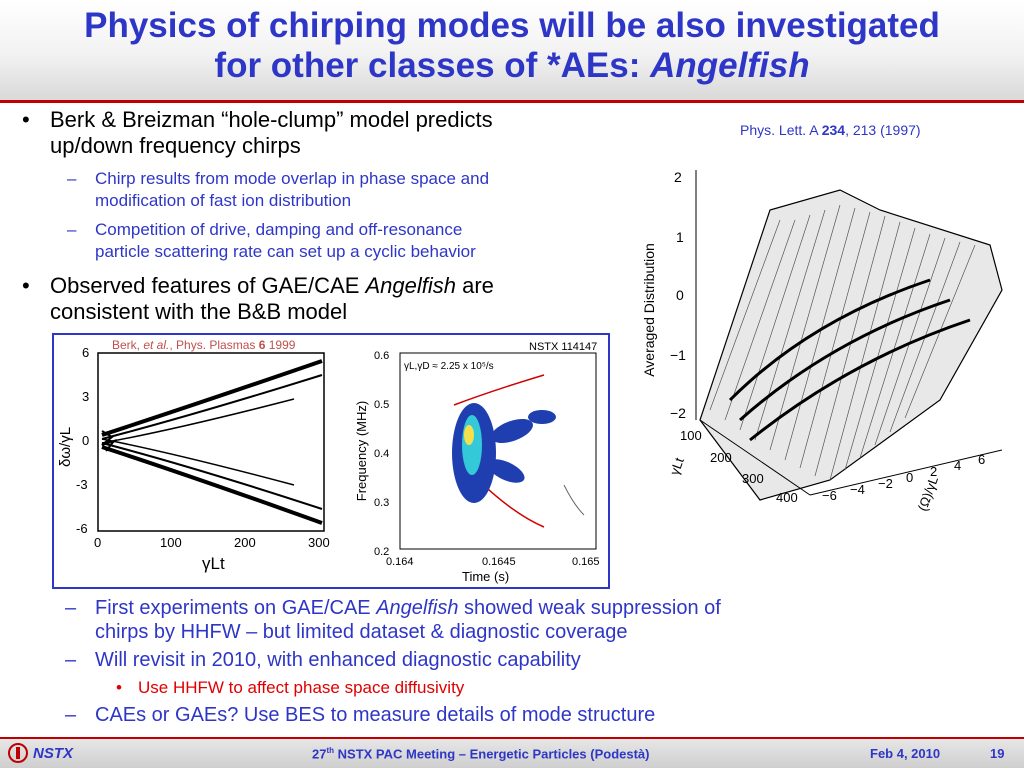 This screenshot has width=1024, height=768. I want to click on surface-ttick-300: 300, so click(753, 478).